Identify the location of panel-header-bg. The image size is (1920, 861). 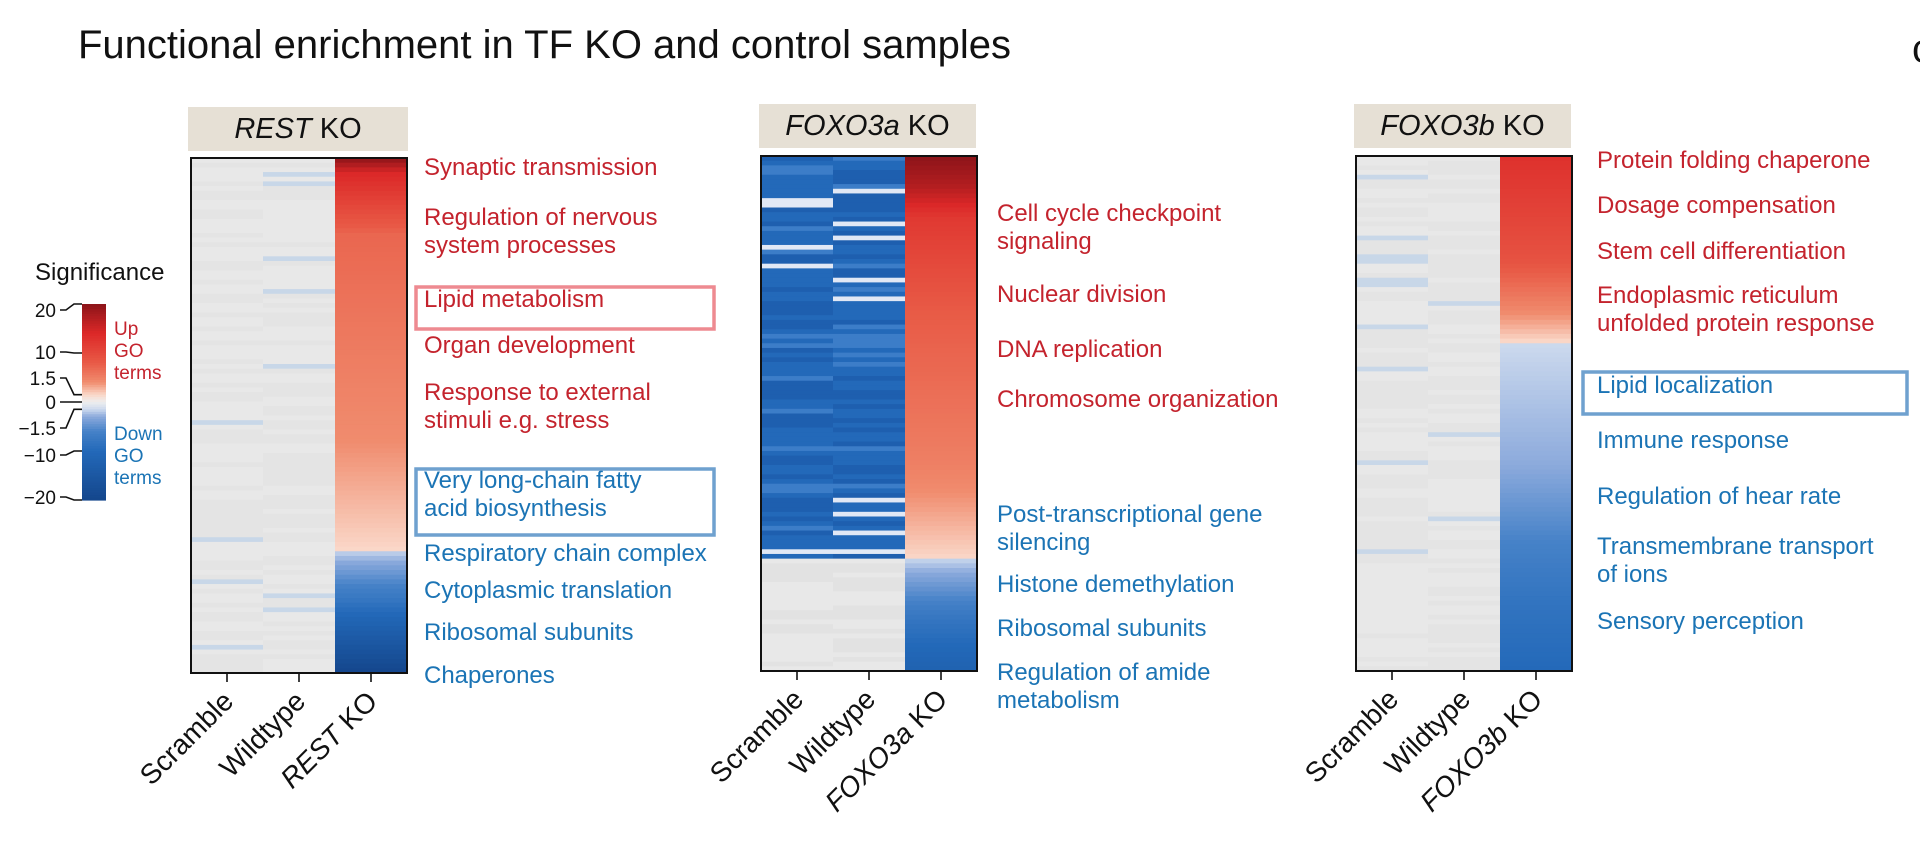
(867, 126).